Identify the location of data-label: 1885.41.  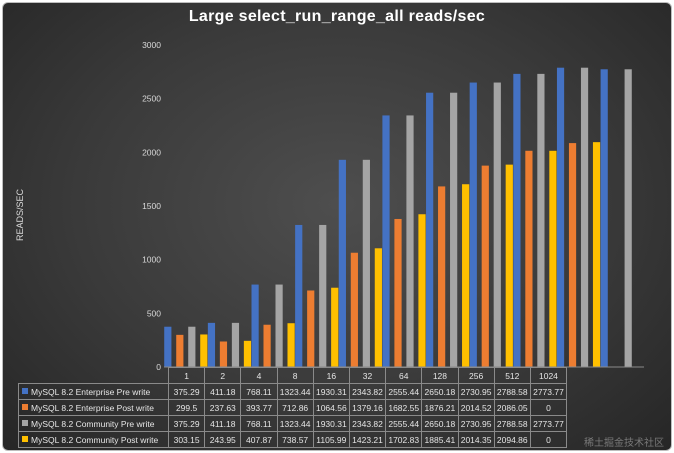
(440, 439).